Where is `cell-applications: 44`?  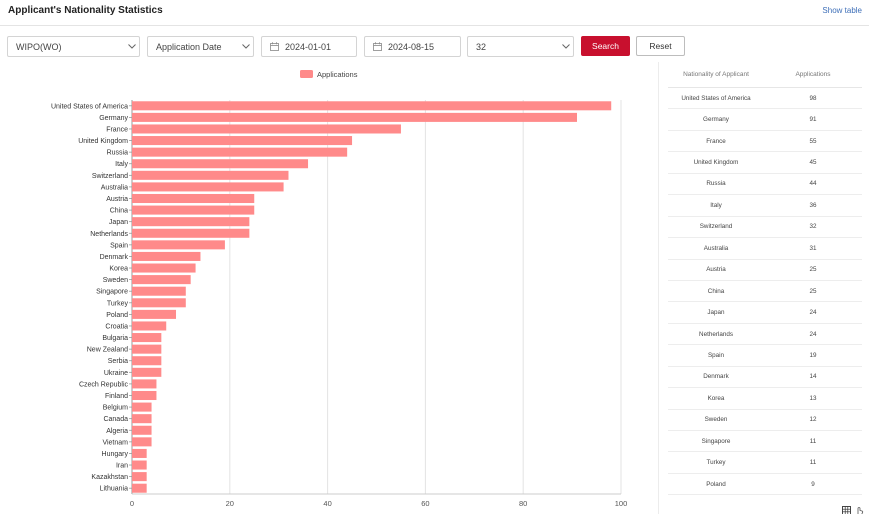 cell-applications: 44 is located at coordinates (813, 184).